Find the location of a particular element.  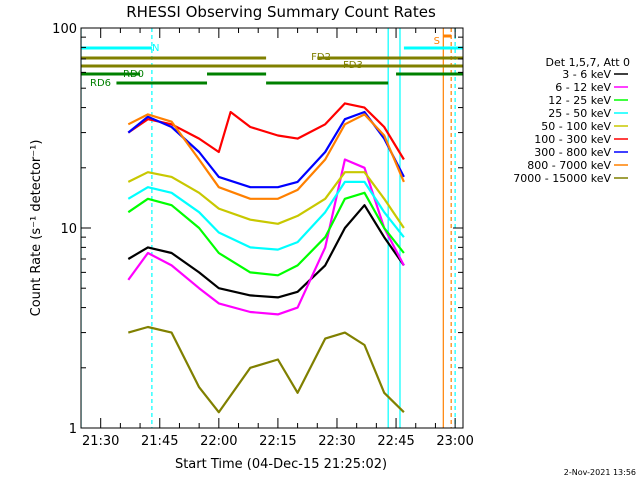

footer-timestamp: 2-Nov-2021 13:56 is located at coordinates (600, 472).